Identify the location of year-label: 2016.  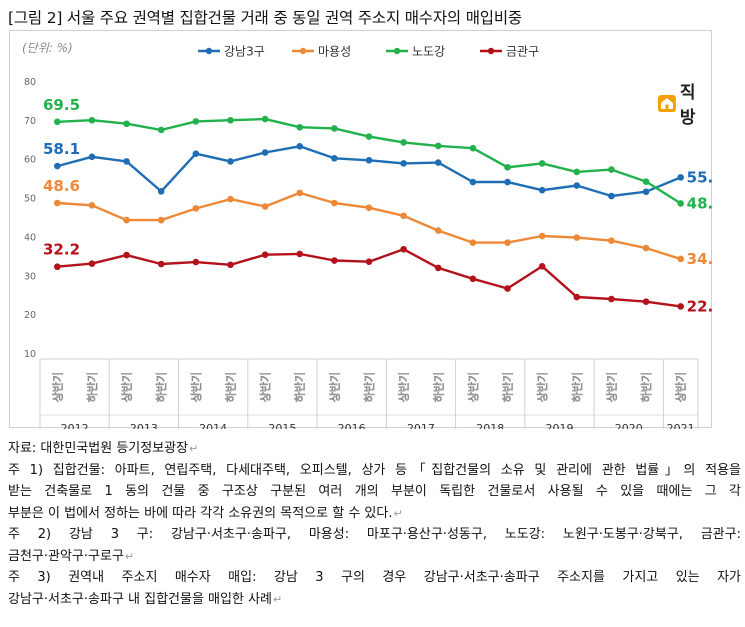
(352, 425).